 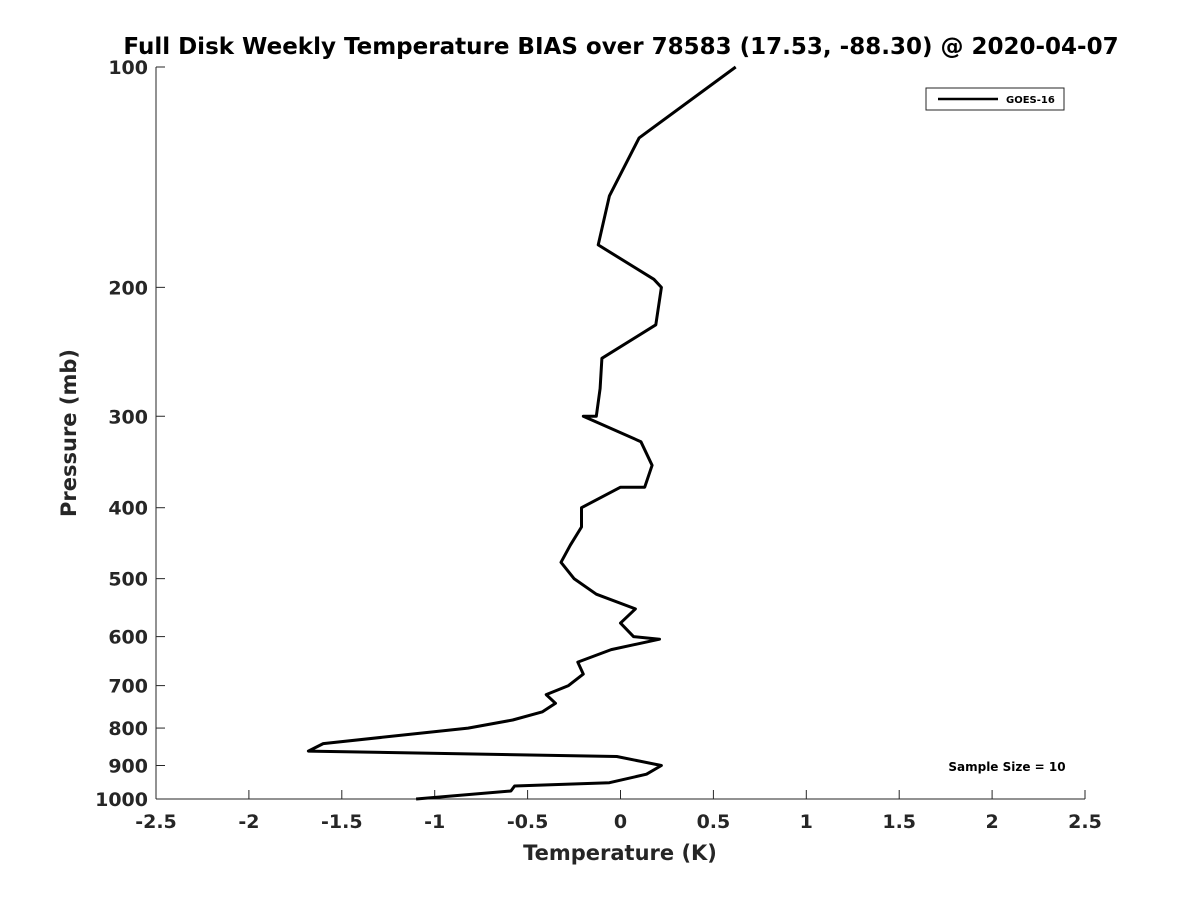 I want to click on x-tick-label: 0, so click(x=620, y=822).